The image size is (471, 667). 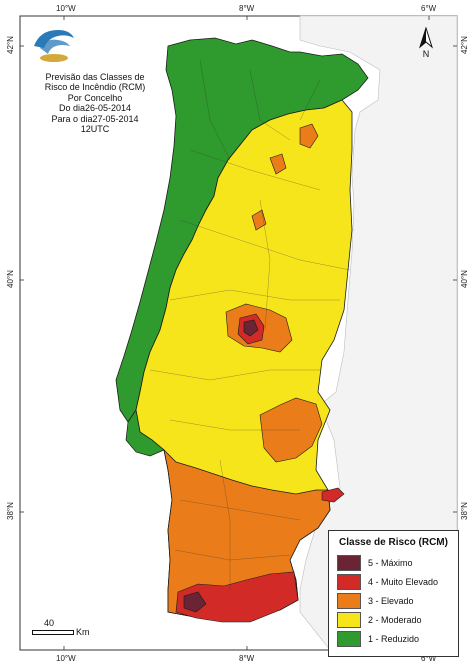 I want to click on title-line-3: Por Concelho, so click(x=95, y=97).